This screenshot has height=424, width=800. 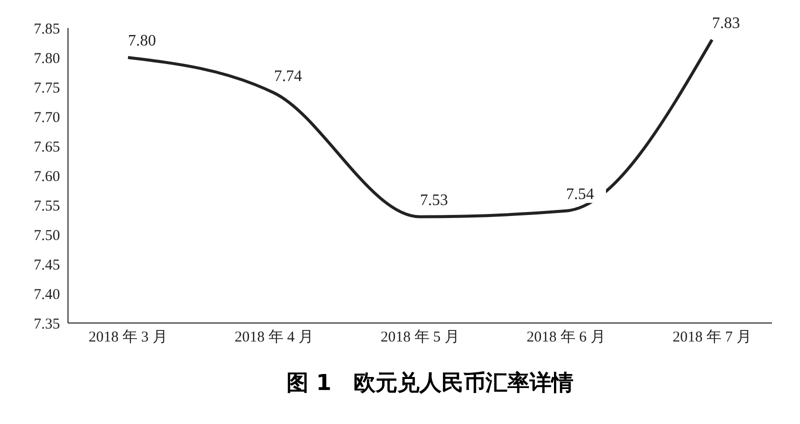 What do you see at coordinates (47, 324) in the screenshot?
I see `y-tick-label: 7.35` at bounding box center [47, 324].